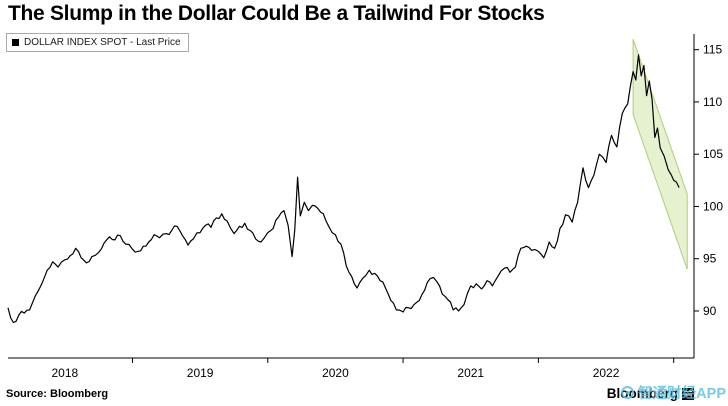 The height and width of the screenshot is (406, 728). I want to click on y-tick-label: 90, so click(710, 311).